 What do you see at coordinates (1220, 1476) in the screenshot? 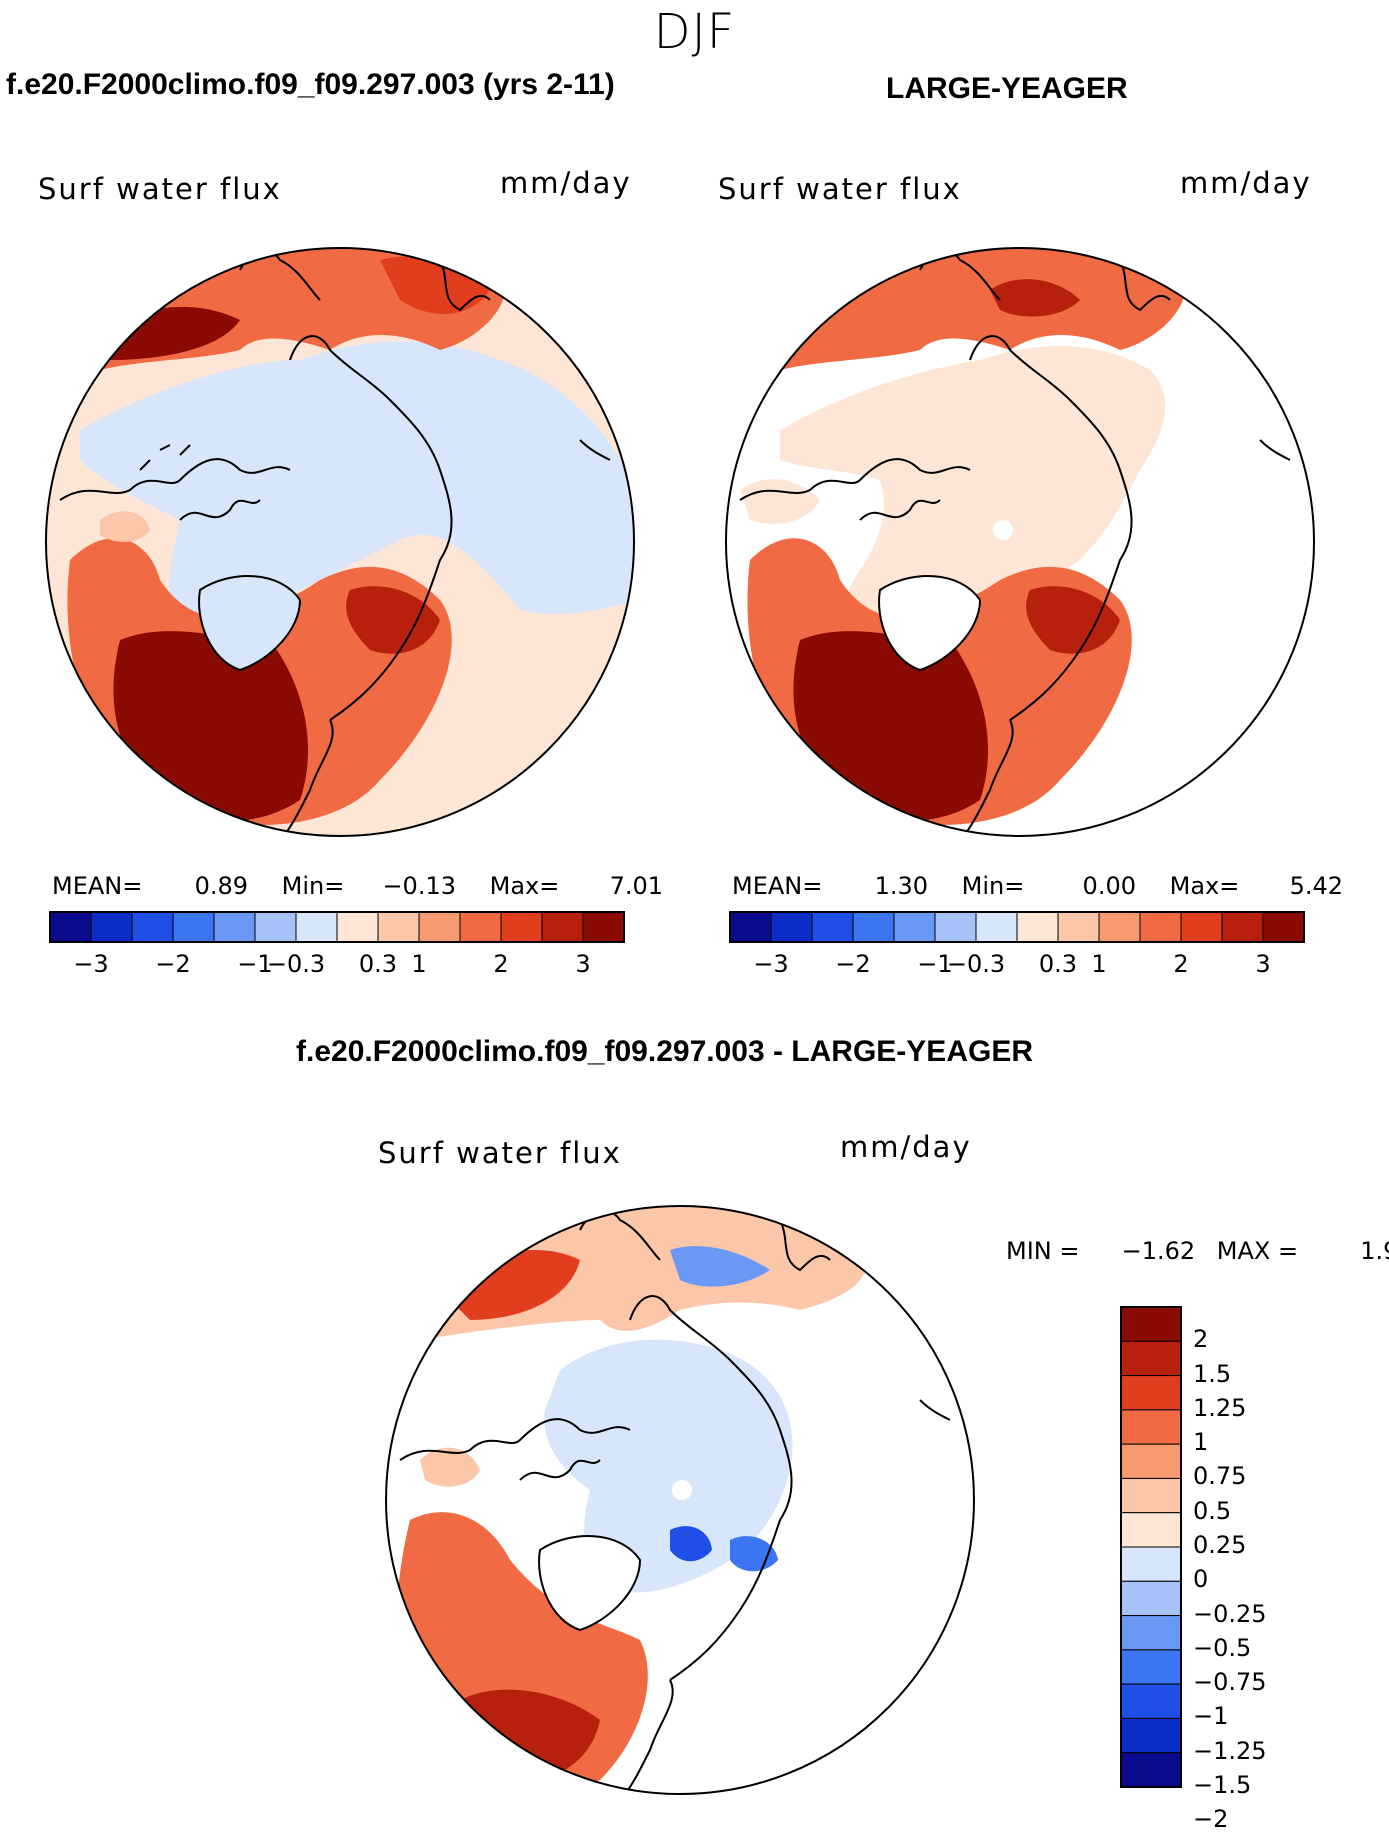
I see `colorbar-tick-label: 0.75` at bounding box center [1220, 1476].